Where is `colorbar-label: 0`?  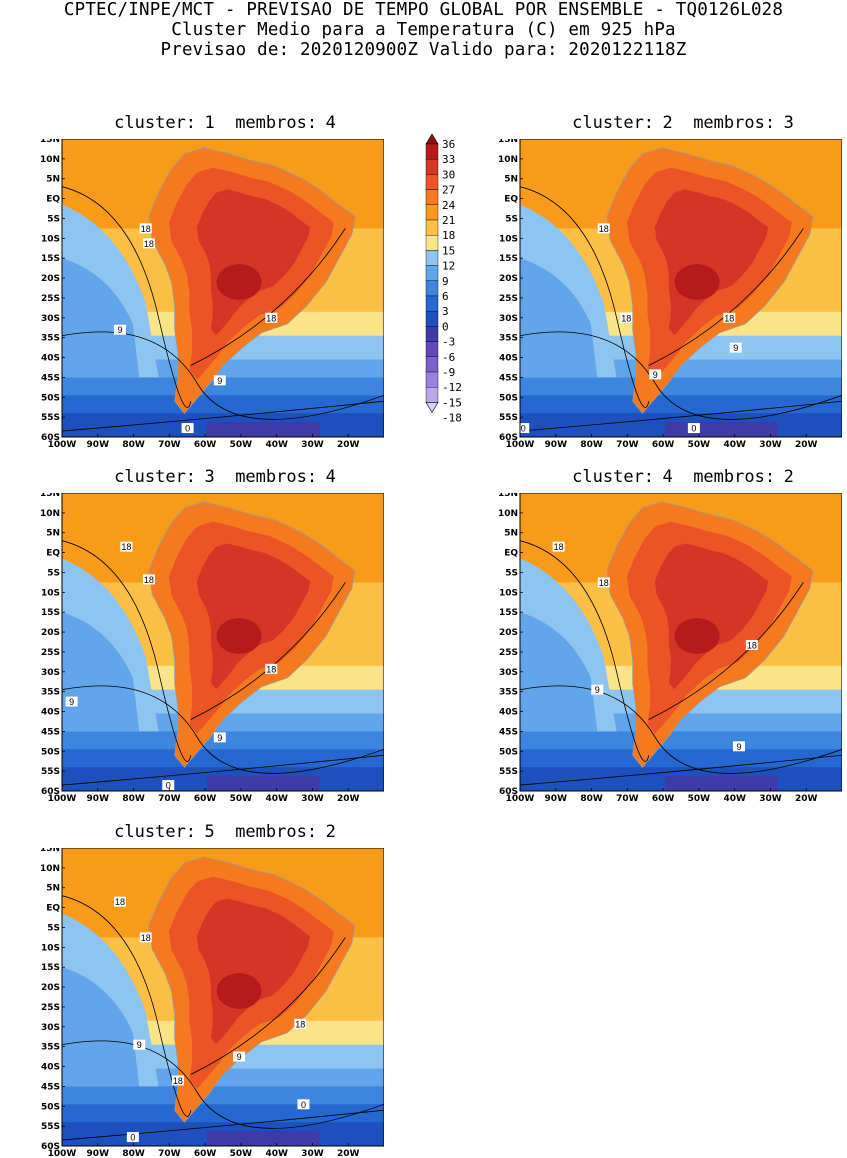
colorbar-label: 0 is located at coordinates (445, 326).